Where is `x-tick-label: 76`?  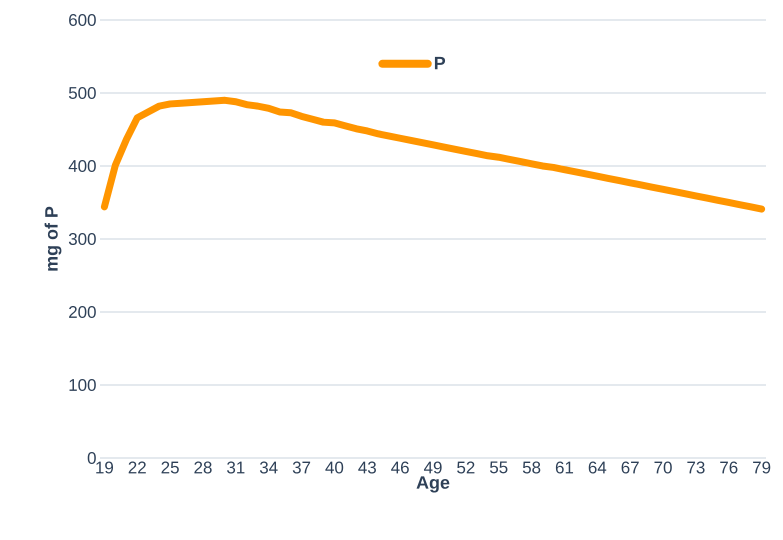
x-tick-label: 76 is located at coordinates (729, 468).